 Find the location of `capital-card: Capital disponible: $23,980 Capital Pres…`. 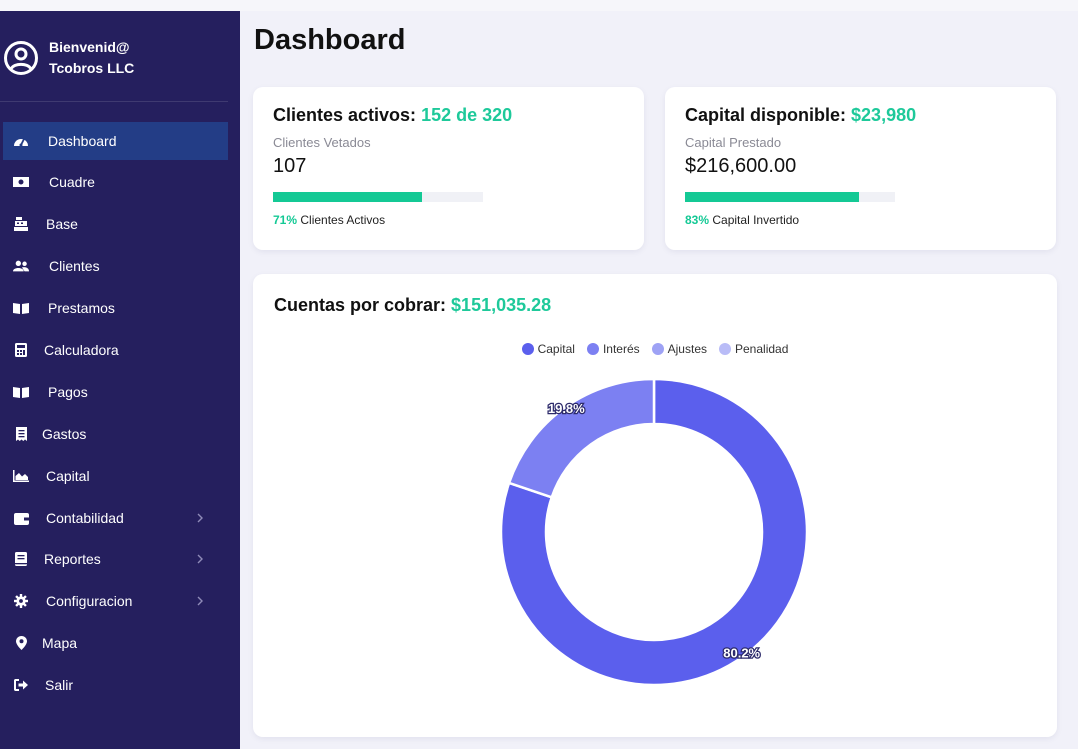

capital-card: Capital disponible: $23,980 Capital Pres… is located at coordinates (860, 168).